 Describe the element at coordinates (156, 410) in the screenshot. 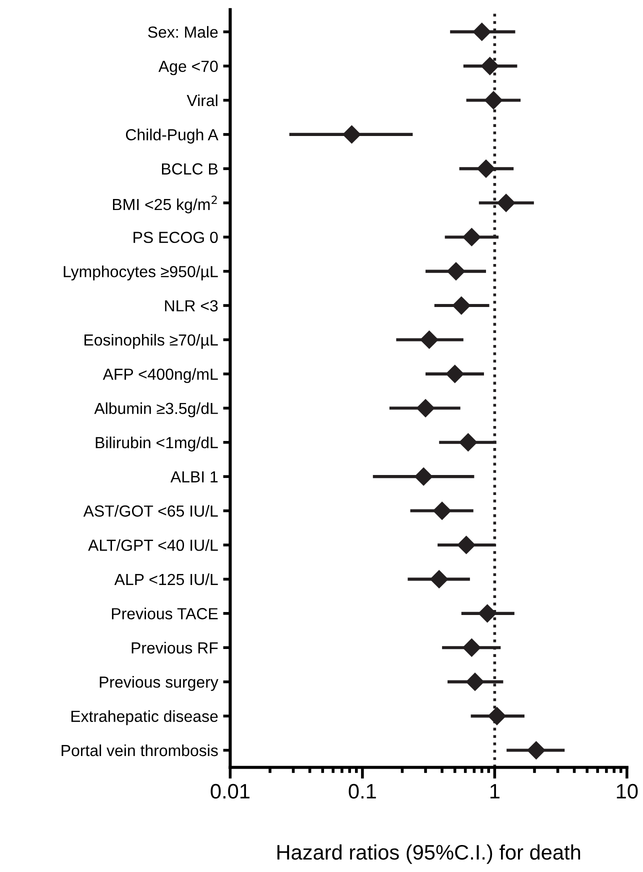

I see `y-tick-label: Albumin ≥3.5g/dL` at that location.